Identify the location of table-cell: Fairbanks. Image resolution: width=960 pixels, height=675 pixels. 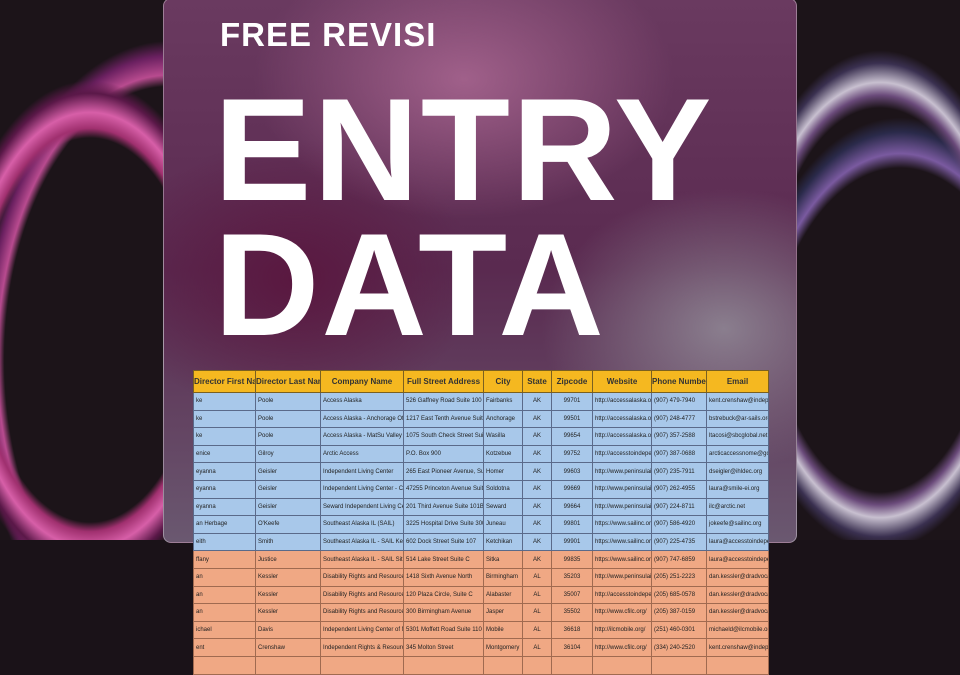
(503, 401).